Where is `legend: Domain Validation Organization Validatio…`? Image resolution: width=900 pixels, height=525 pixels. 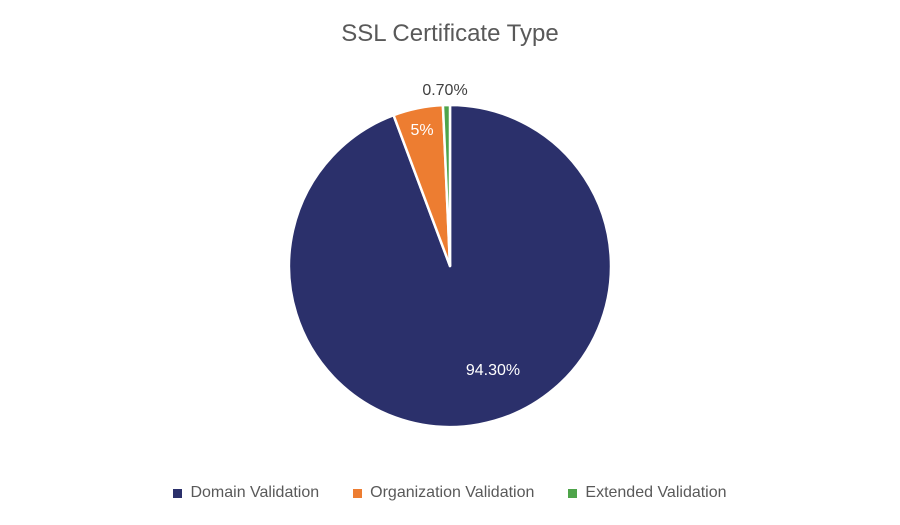 legend: Domain Validation Organization Validatio… is located at coordinates (450, 493).